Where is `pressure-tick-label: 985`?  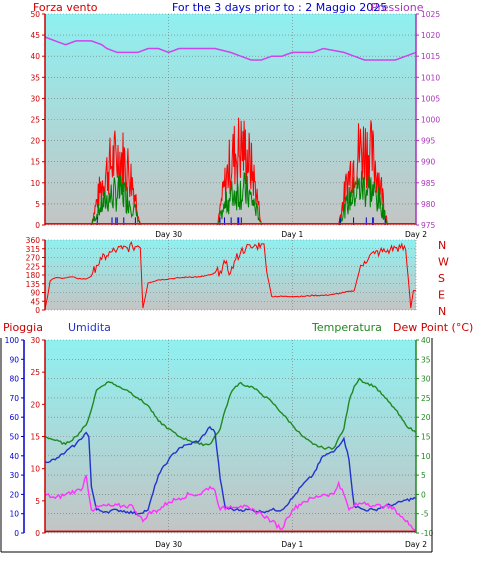
pressure-tick-label: 985 is located at coordinates (428, 183).